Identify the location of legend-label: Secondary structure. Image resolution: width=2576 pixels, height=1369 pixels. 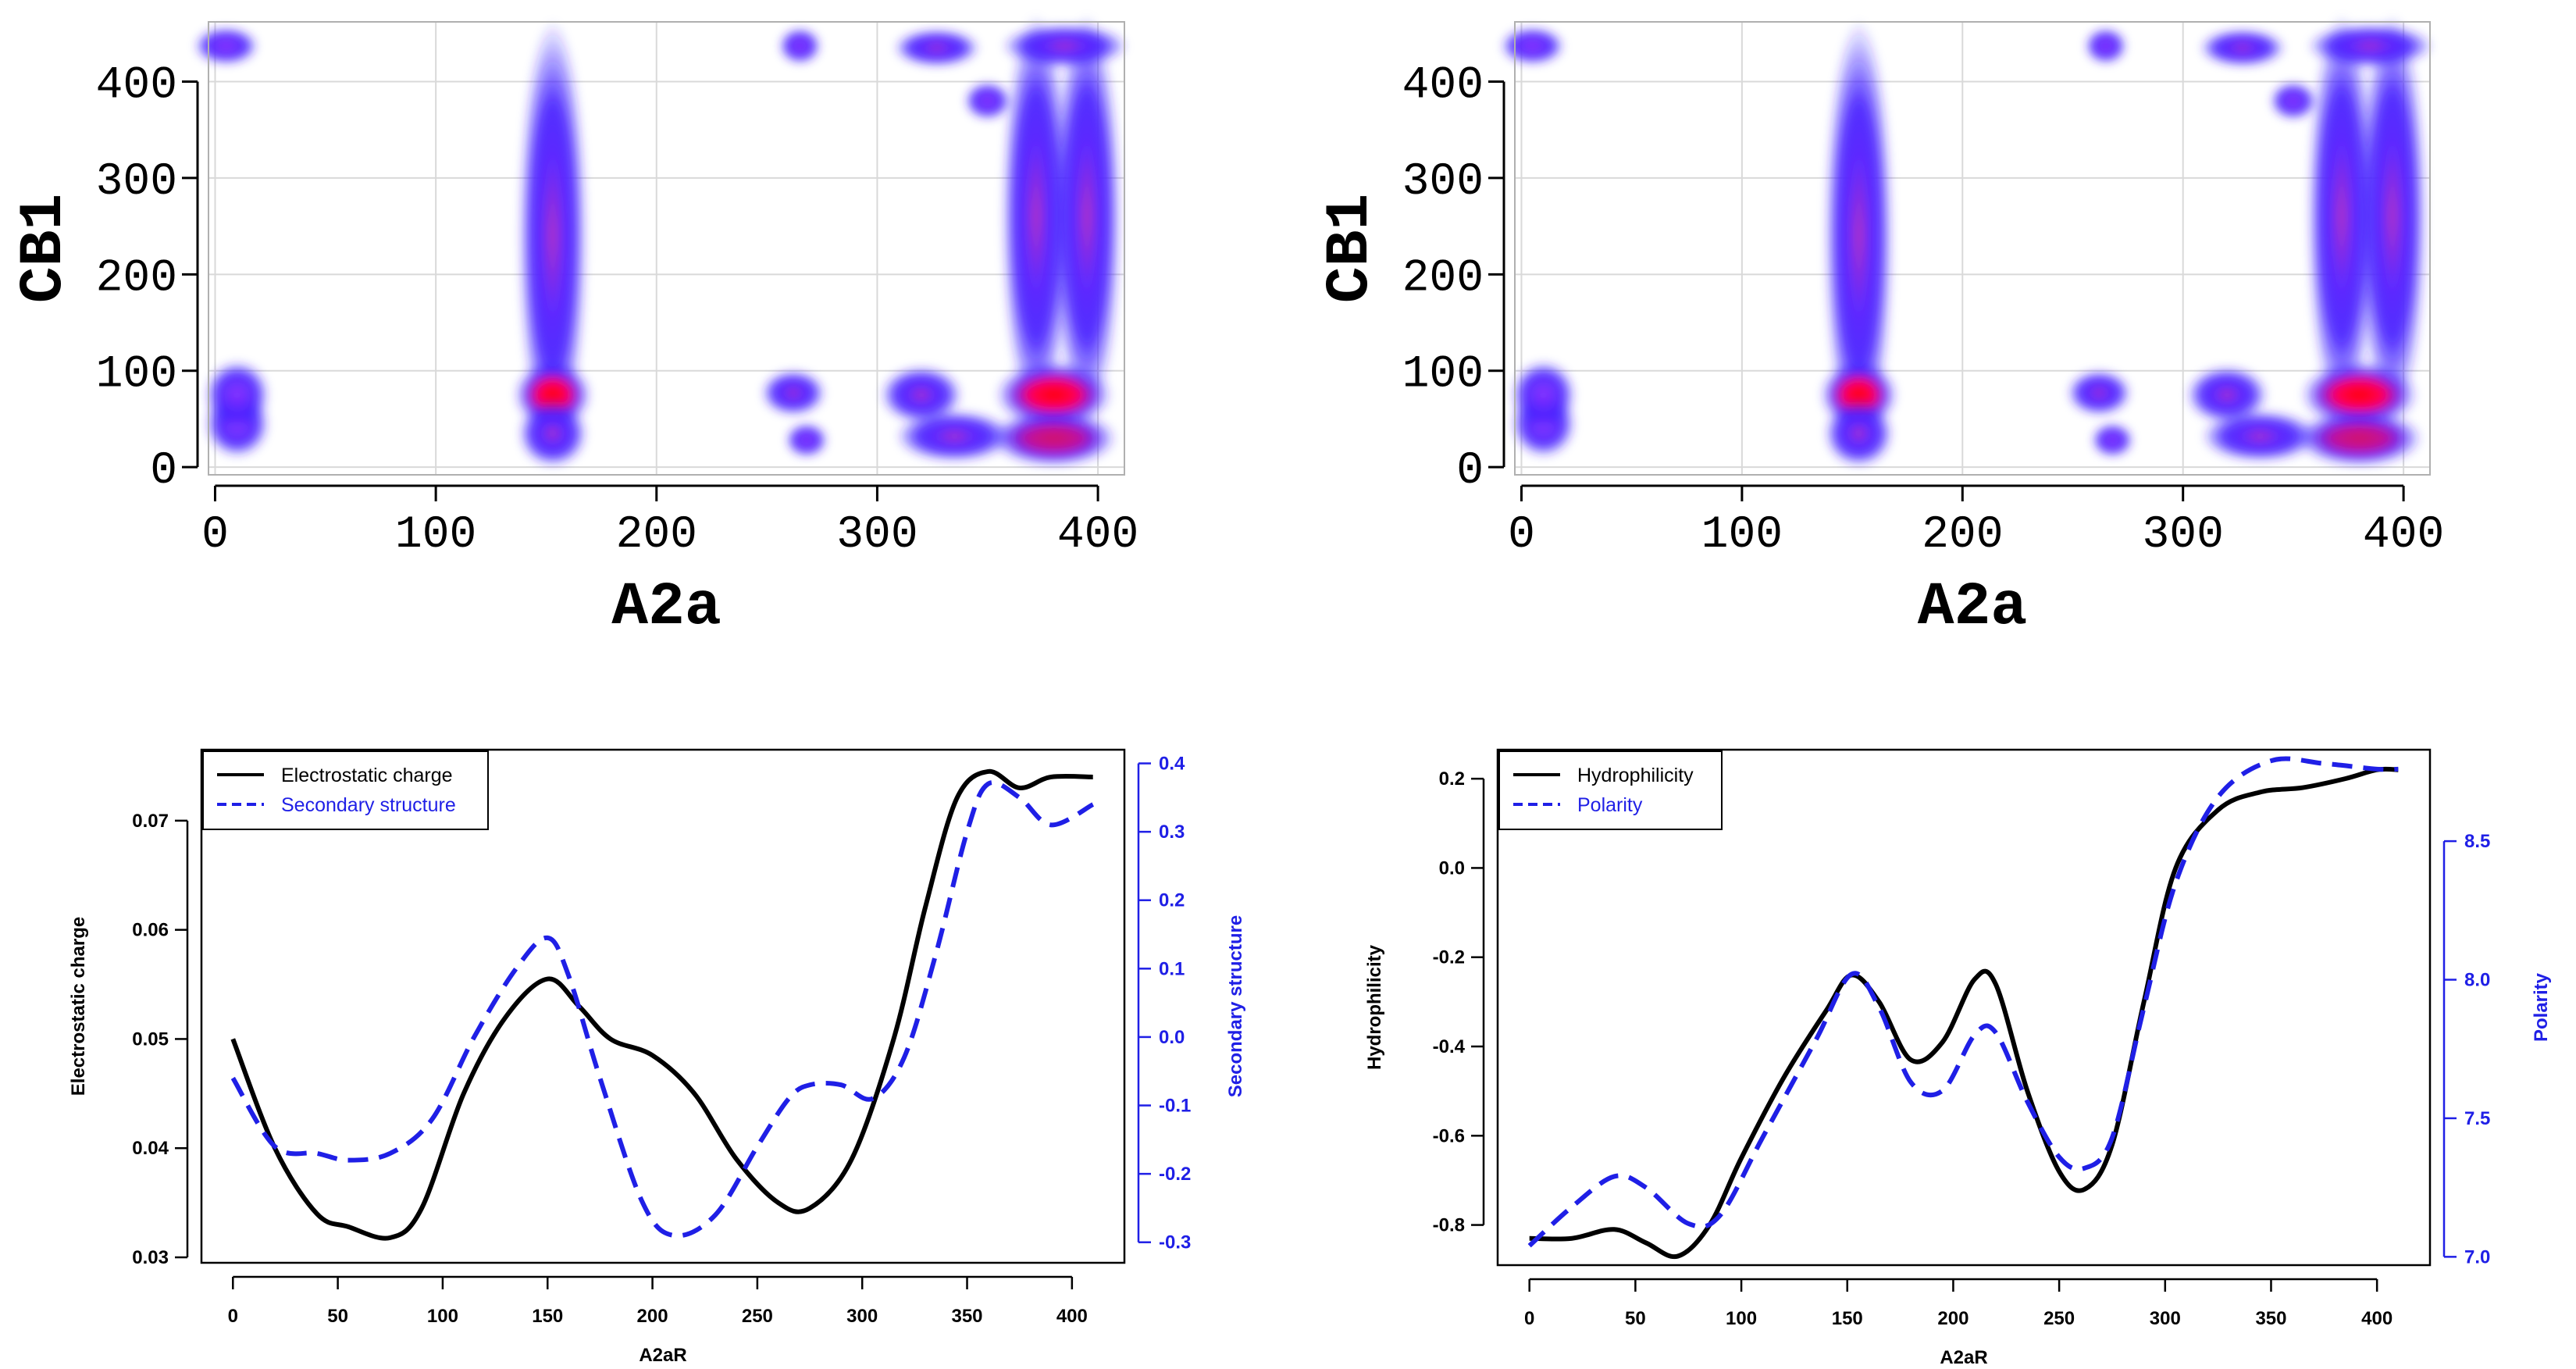
(368, 805).